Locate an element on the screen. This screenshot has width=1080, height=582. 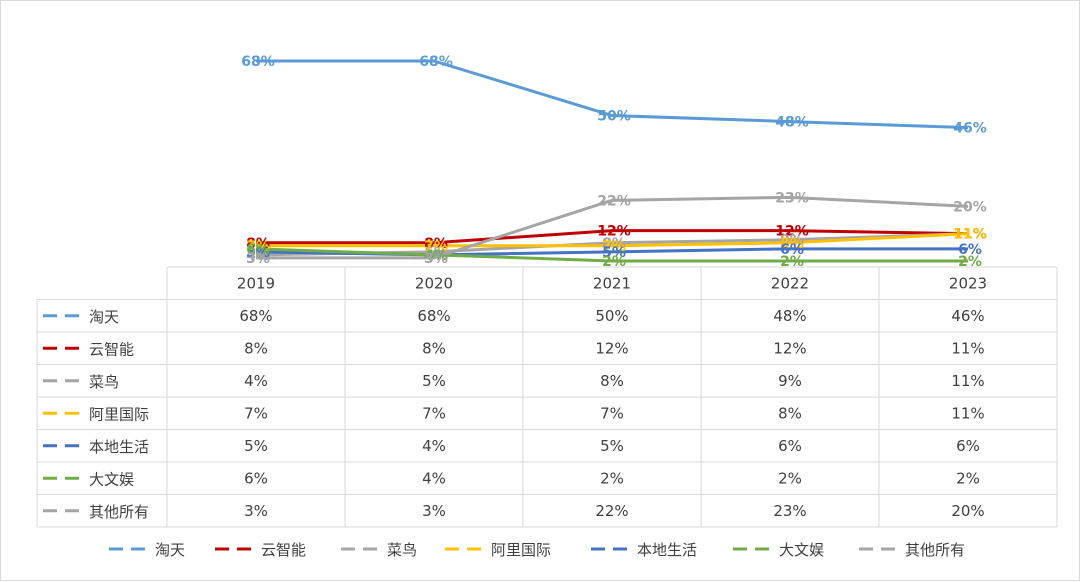
x-tick-label: 2022 is located at coordinates (790, 283).